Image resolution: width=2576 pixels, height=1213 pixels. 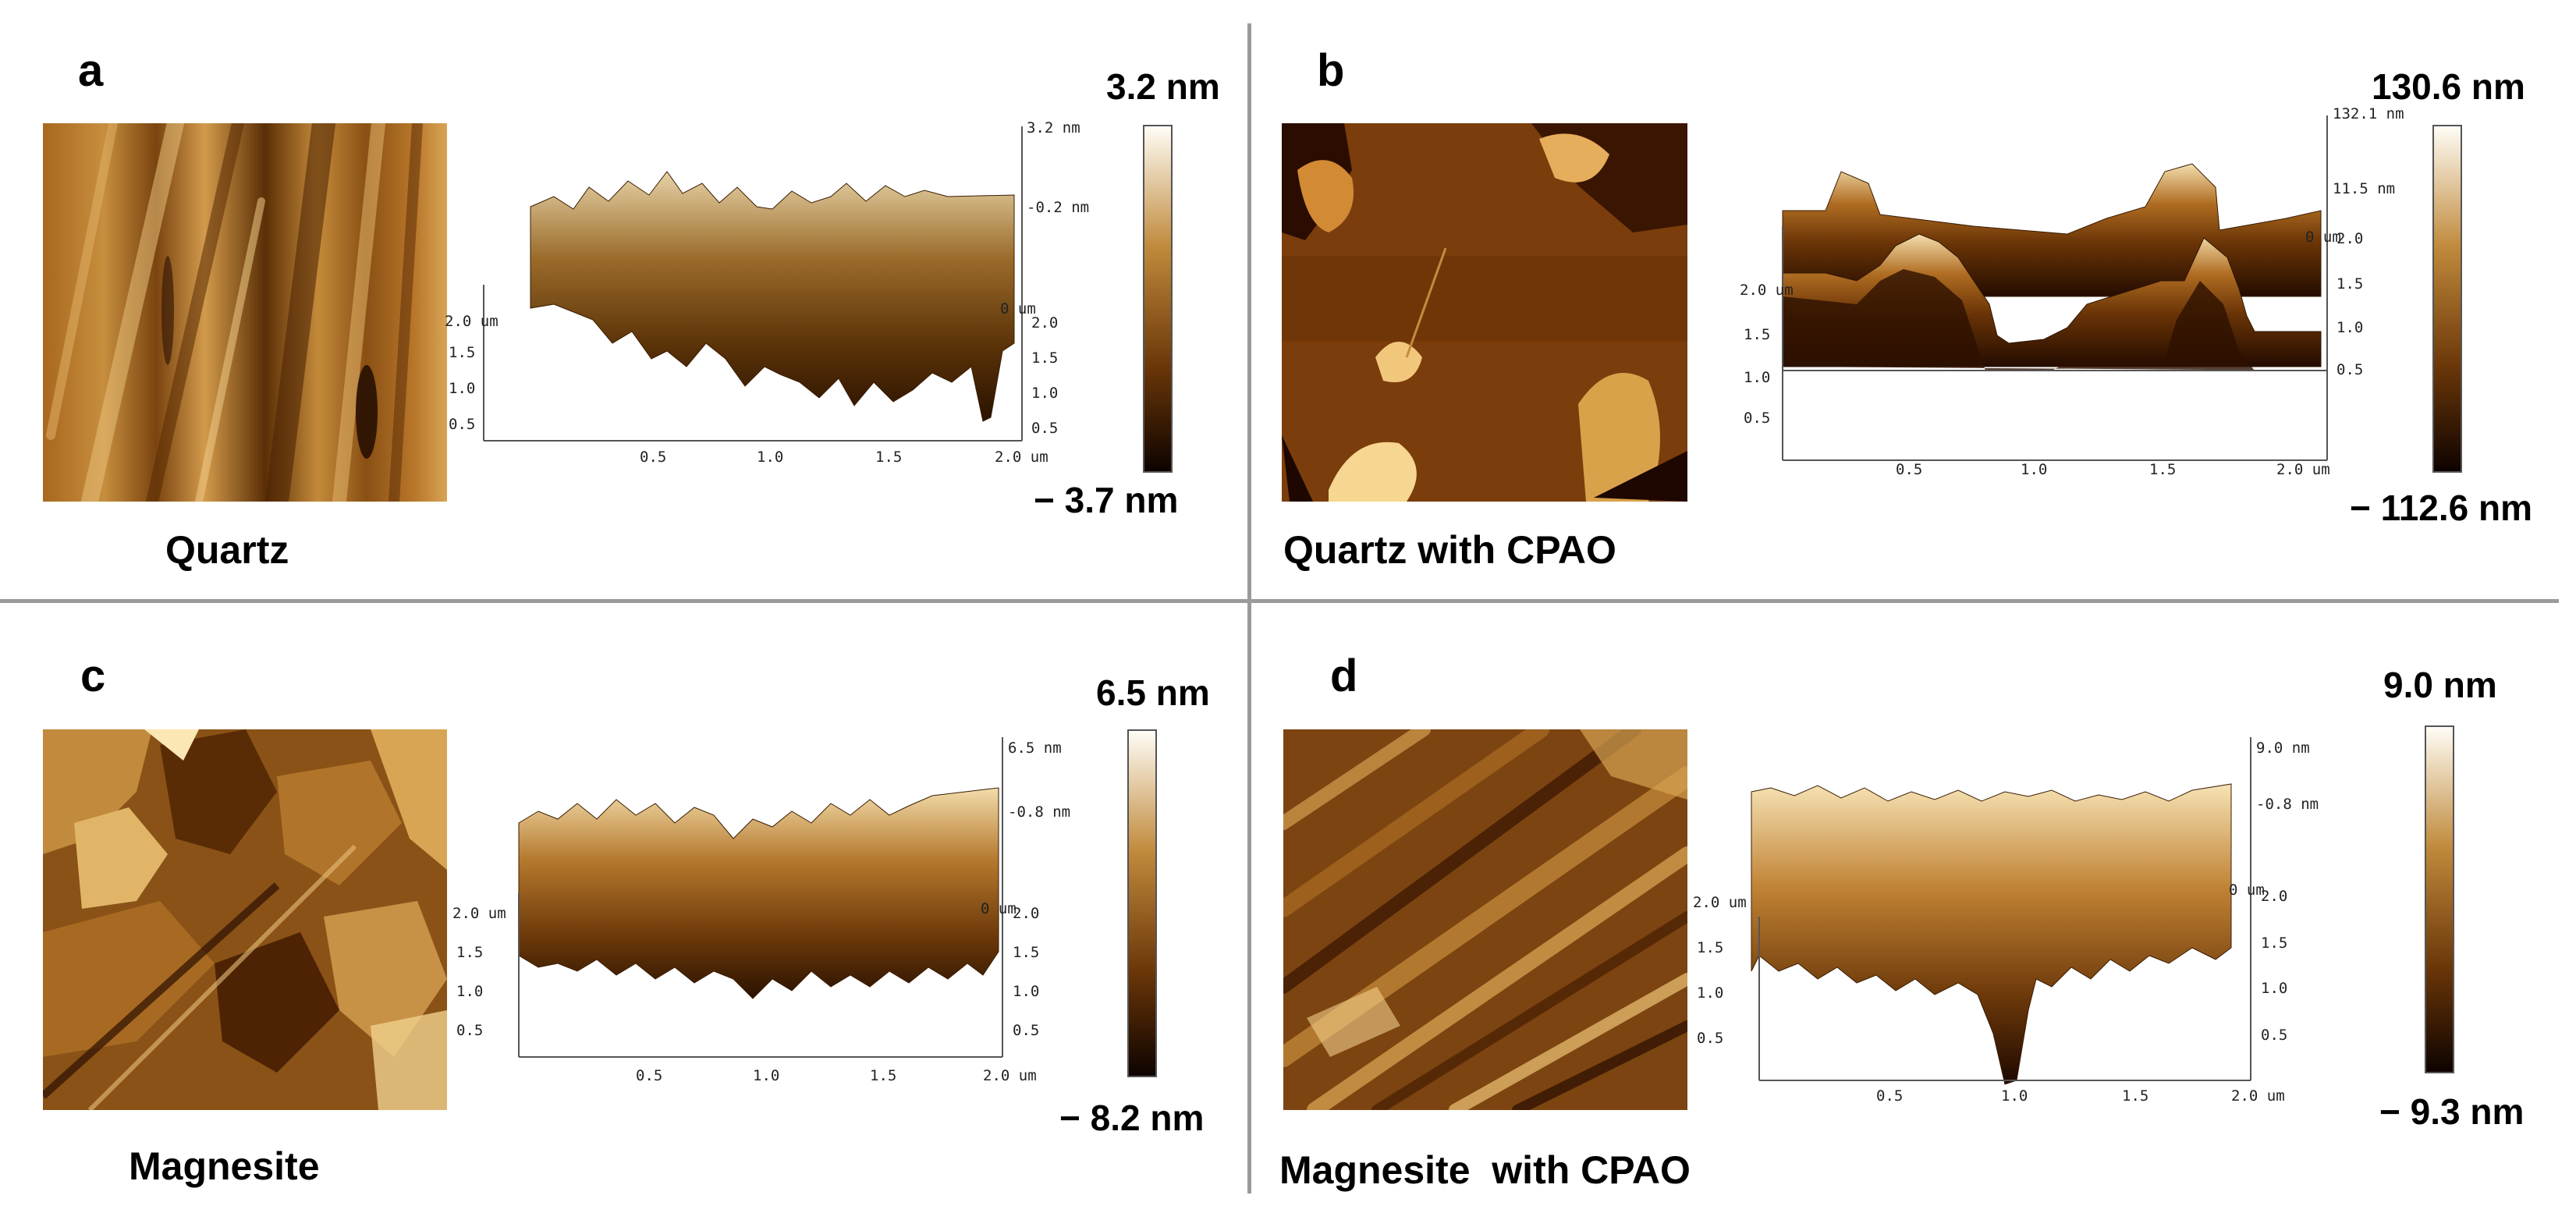 I want to click on panel-letter: a, so click(x=91, y=70).